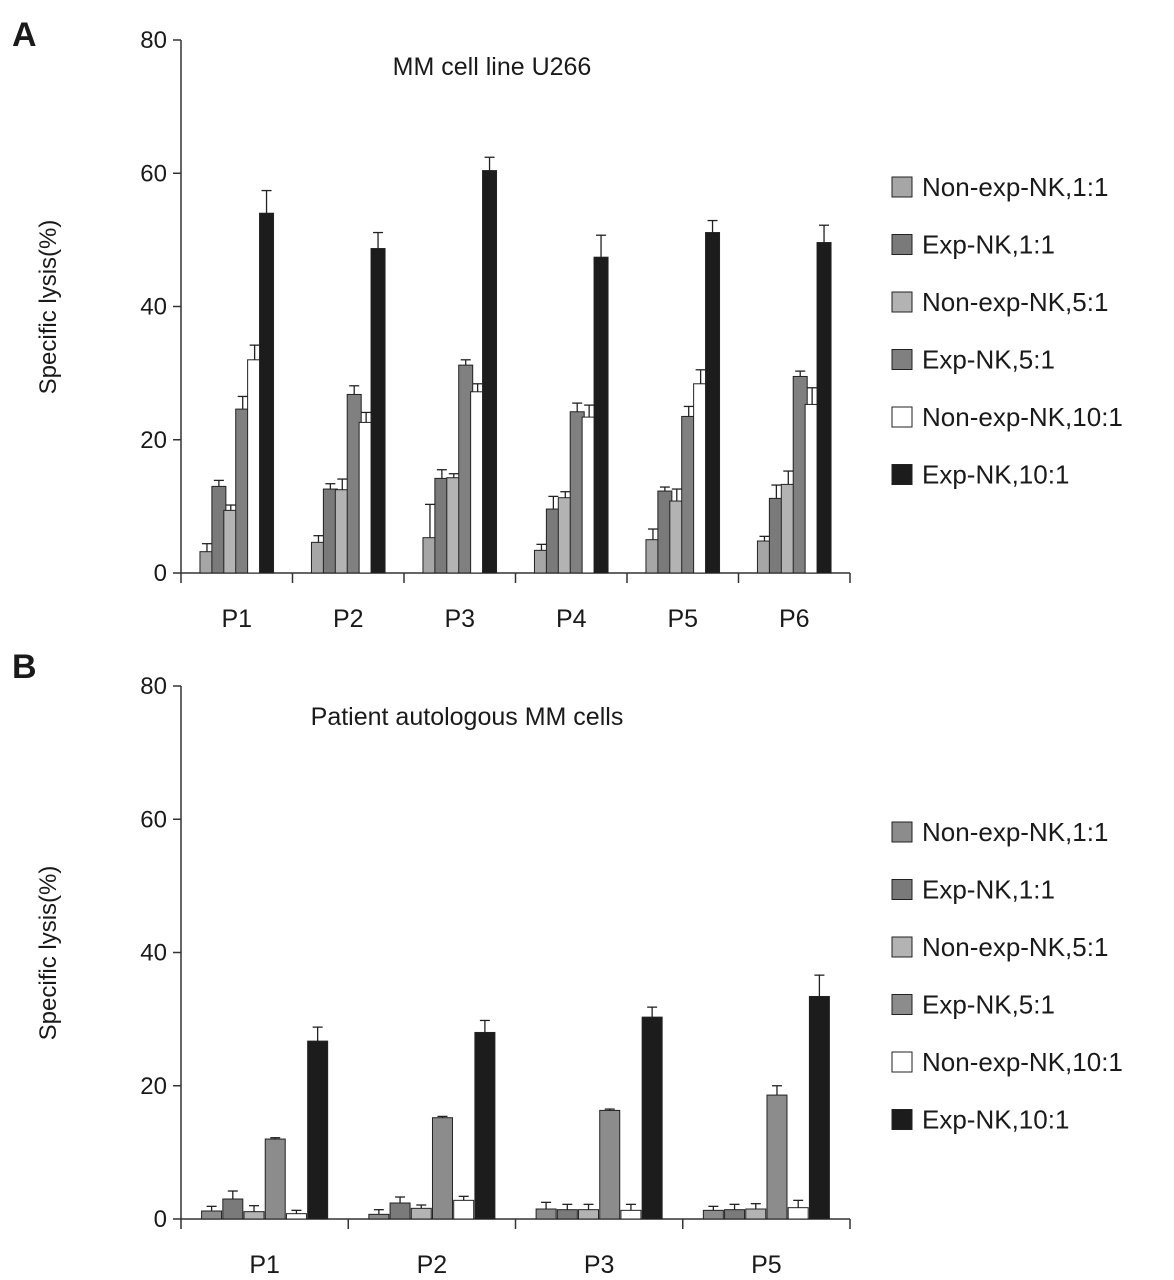 The height and width of the screenshot is (1280, 1174). Describe the element at coordinates (467, 717) in the screenshot. I see `chart-title: Patient autologous MM cells` at that location.